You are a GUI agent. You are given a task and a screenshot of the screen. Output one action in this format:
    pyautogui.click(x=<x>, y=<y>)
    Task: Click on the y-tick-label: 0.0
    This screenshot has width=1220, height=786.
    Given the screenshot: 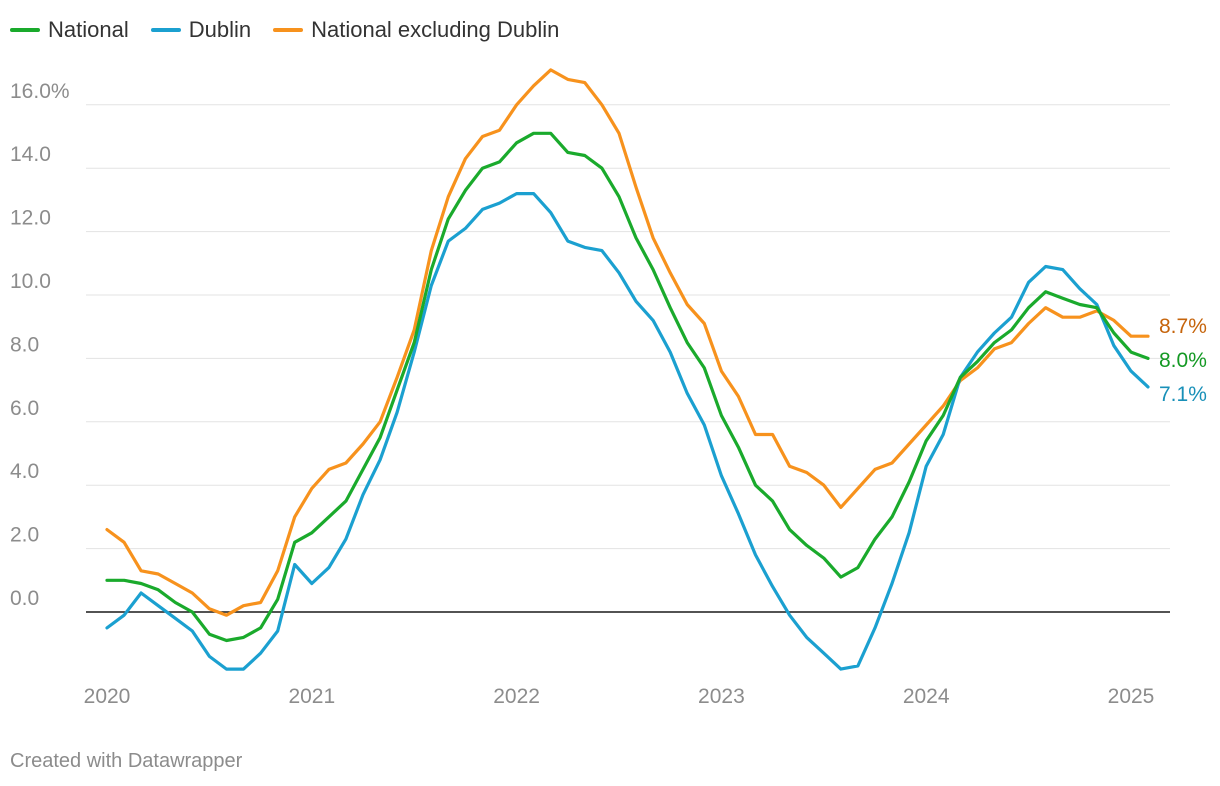 What is the action you would take?
    pyautogui.click(x=24, y=598)
    